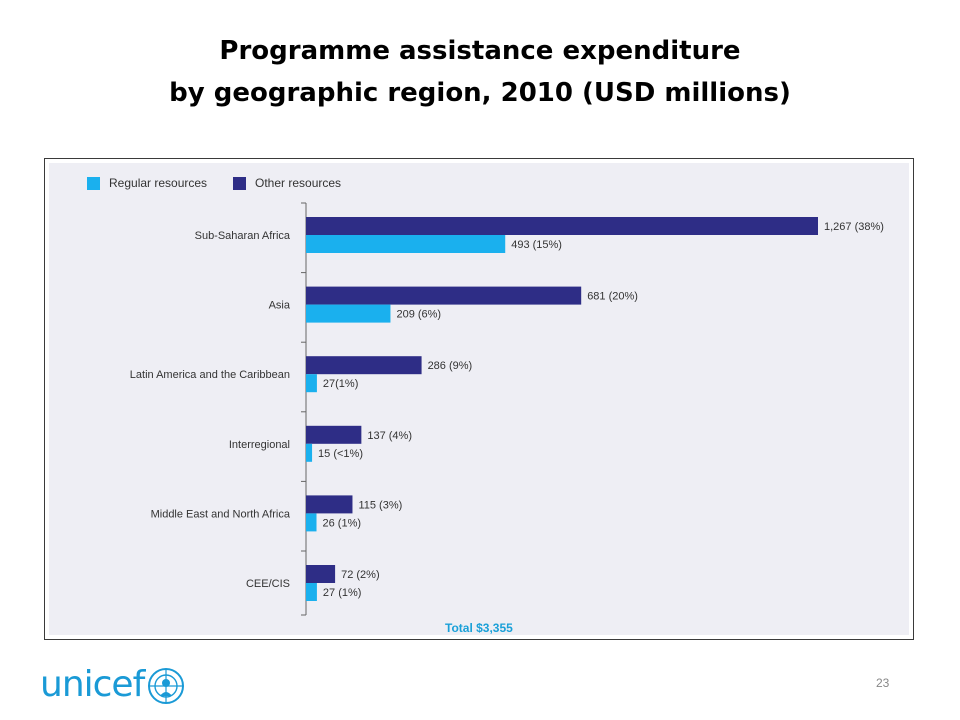 The image size is (960, 720). I want to click on bar-value-label: 72 (2%), so click(360, 575).